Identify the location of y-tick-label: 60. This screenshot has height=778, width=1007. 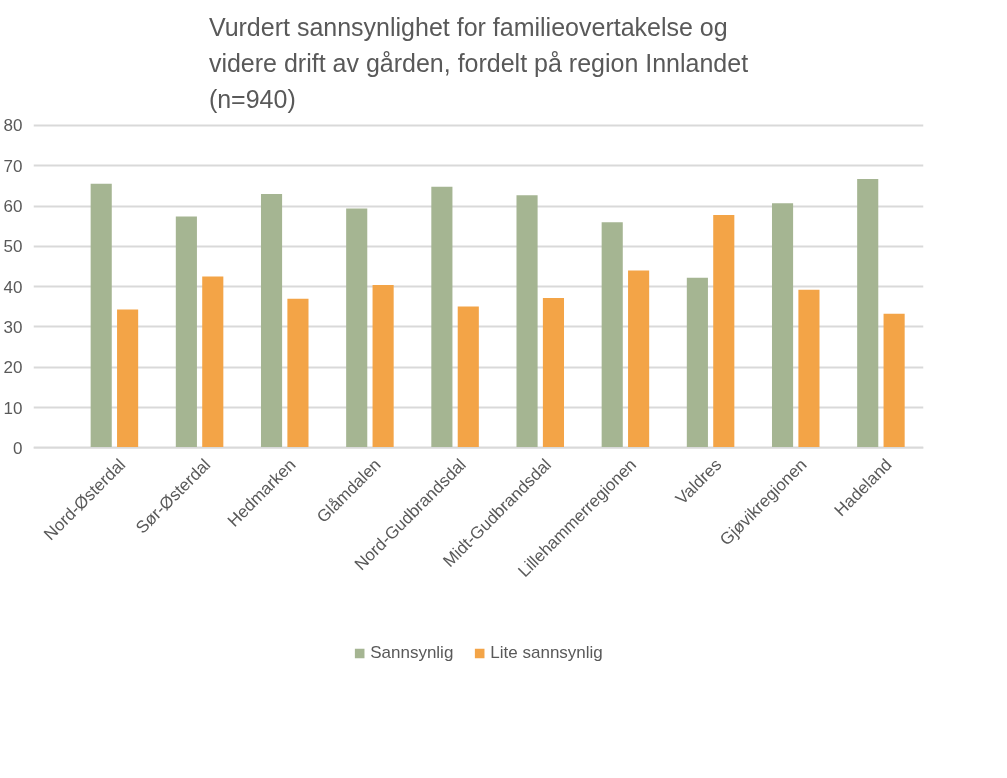
(13, 207).